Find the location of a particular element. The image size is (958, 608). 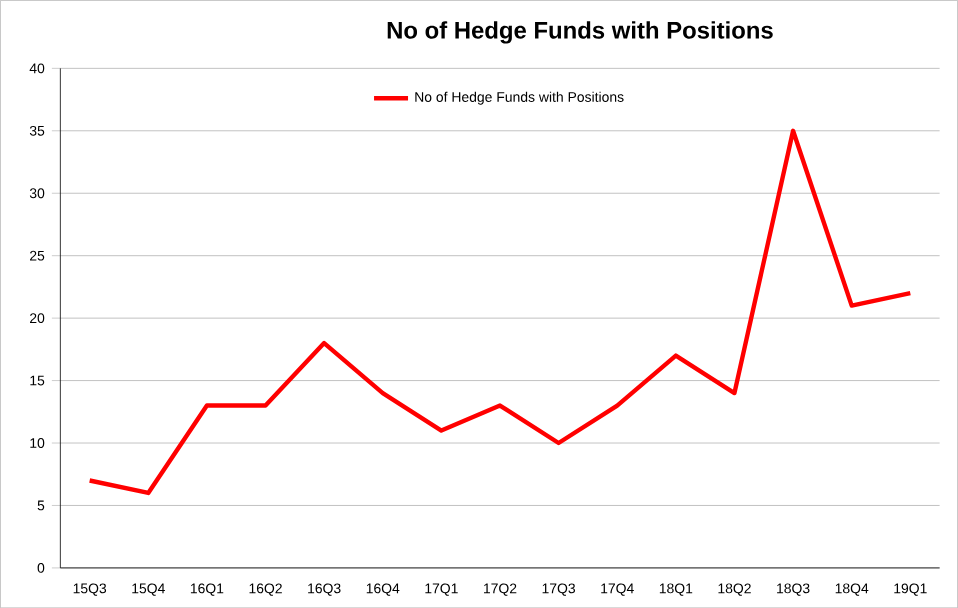

chart-title: No of Hedge Funds with Positions is located at coordinates (580, 32).